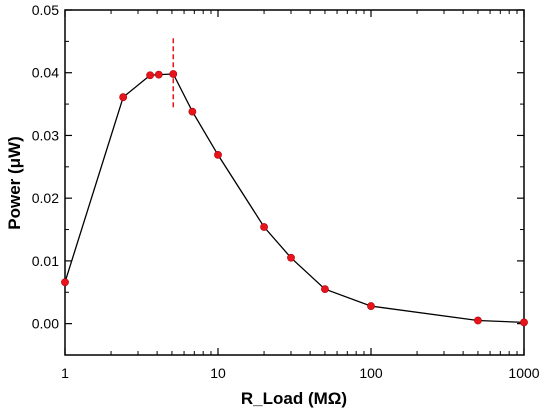  What do you see at coordinates (65, 373) in the screenshot?
I see `x-tick-label: 1` at bounding box center [65, 373].